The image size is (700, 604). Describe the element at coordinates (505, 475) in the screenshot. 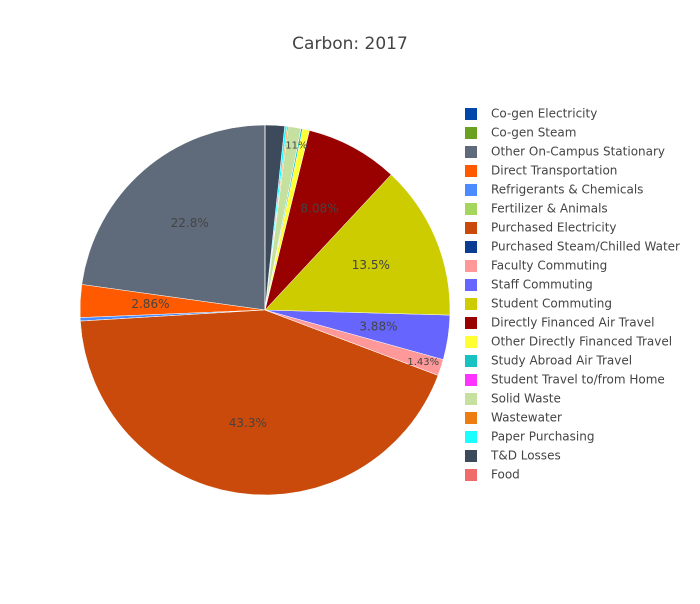

I see `legend-label: Food` at that location.